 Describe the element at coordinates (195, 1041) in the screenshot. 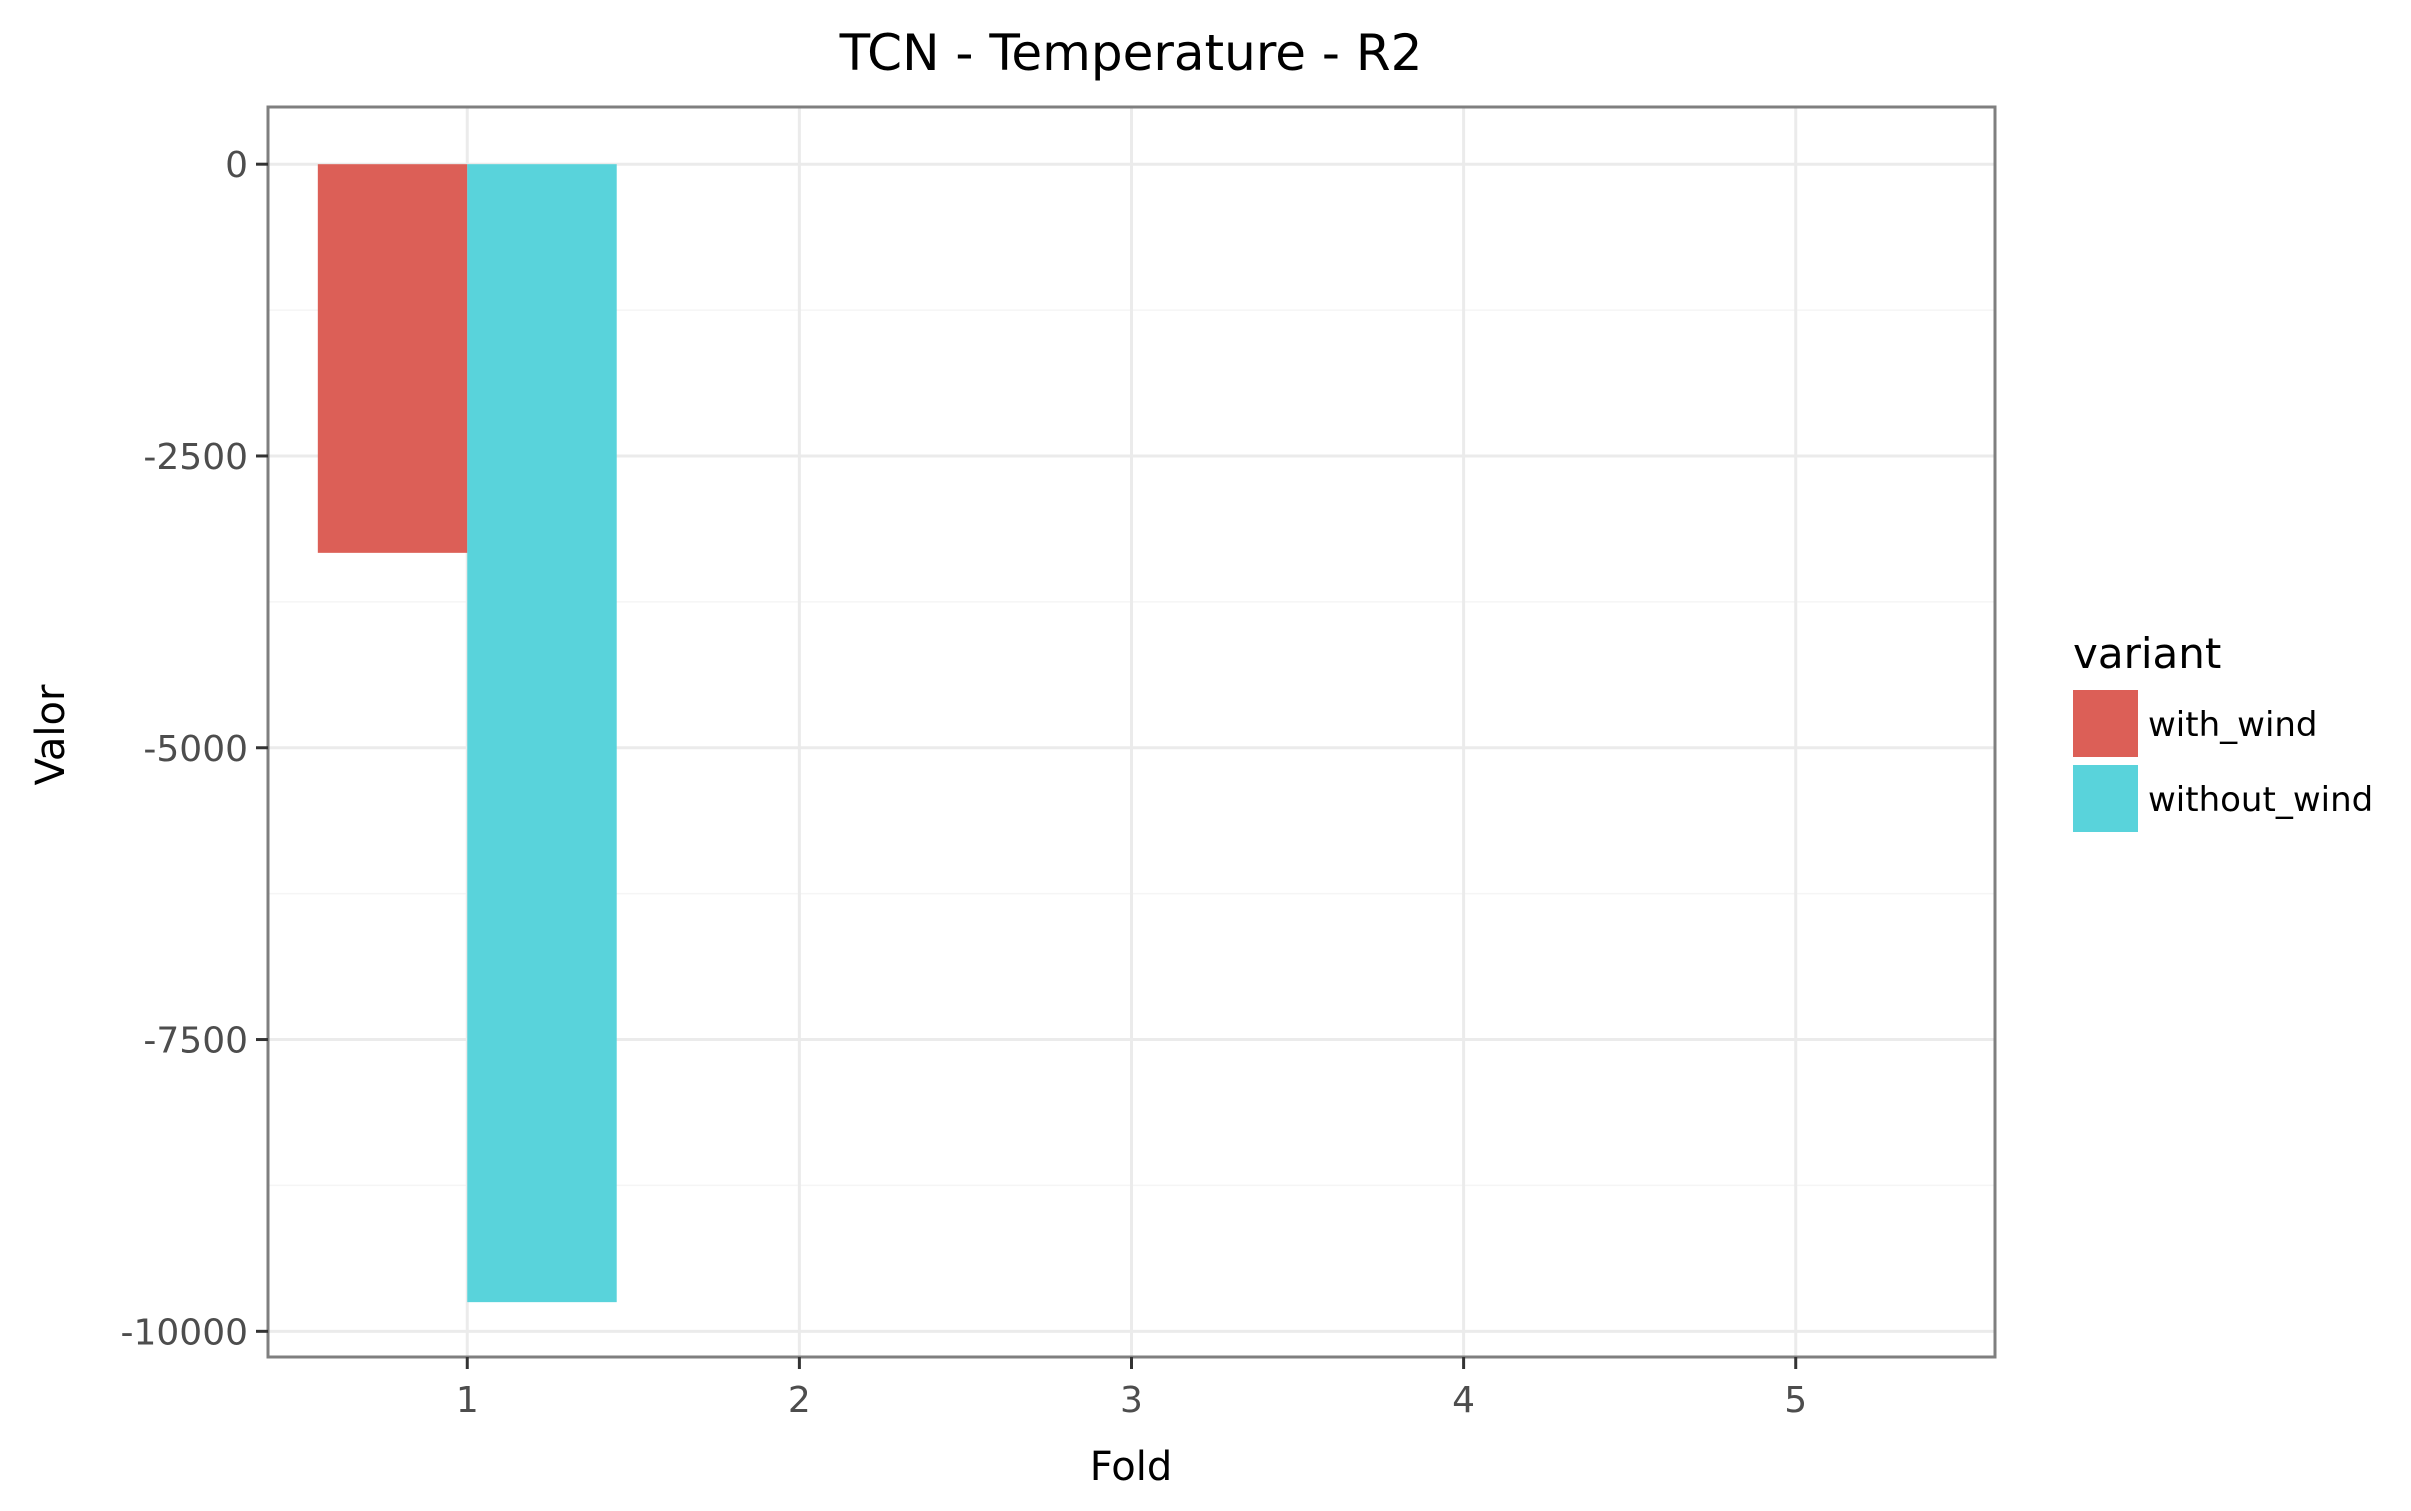

I see `y-tick-label: -7500` at that location.